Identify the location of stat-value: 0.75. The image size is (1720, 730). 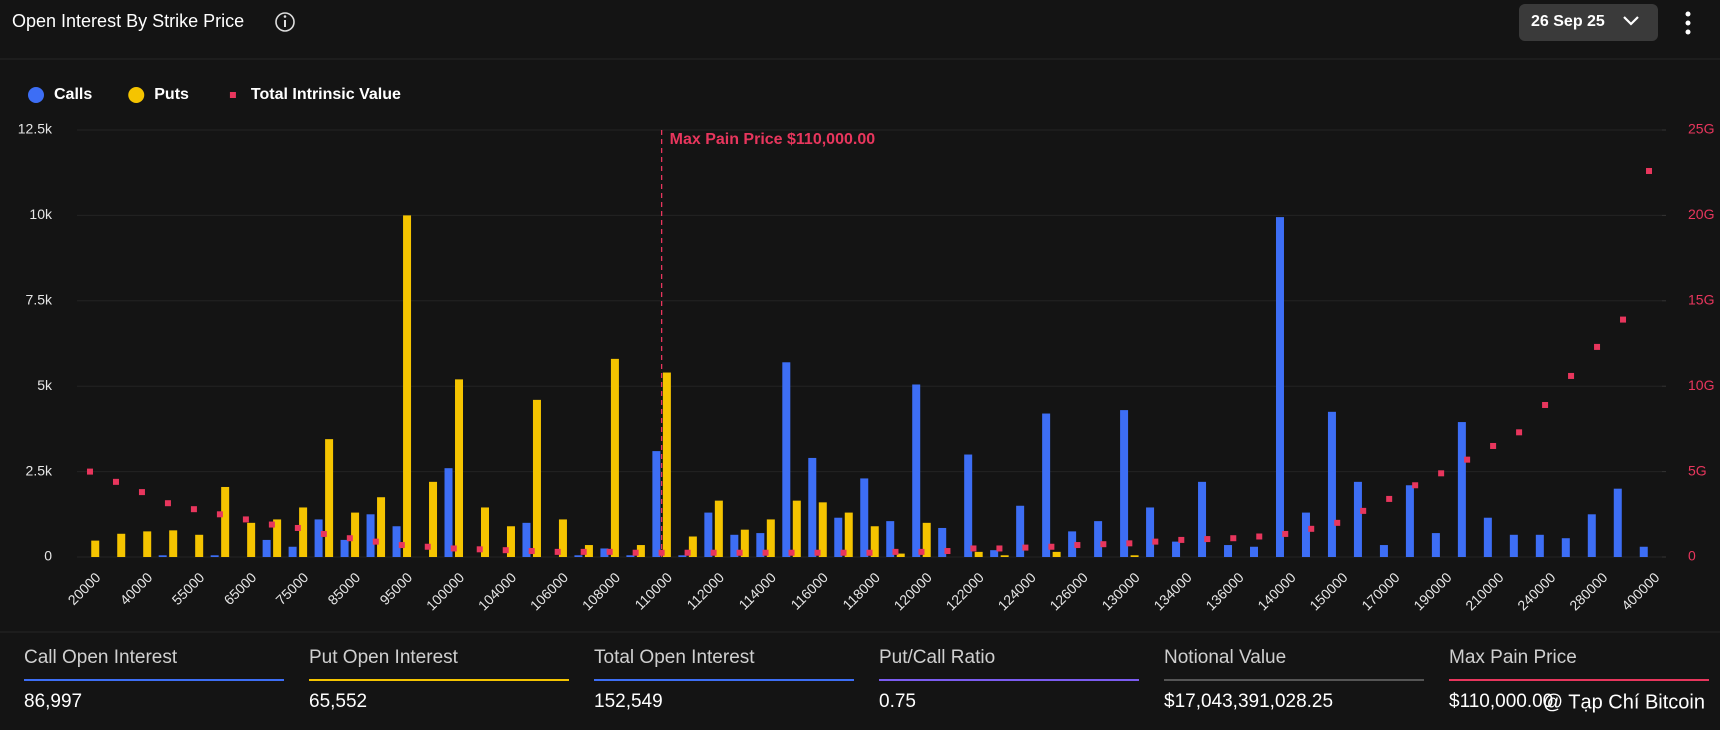
(897, 701).